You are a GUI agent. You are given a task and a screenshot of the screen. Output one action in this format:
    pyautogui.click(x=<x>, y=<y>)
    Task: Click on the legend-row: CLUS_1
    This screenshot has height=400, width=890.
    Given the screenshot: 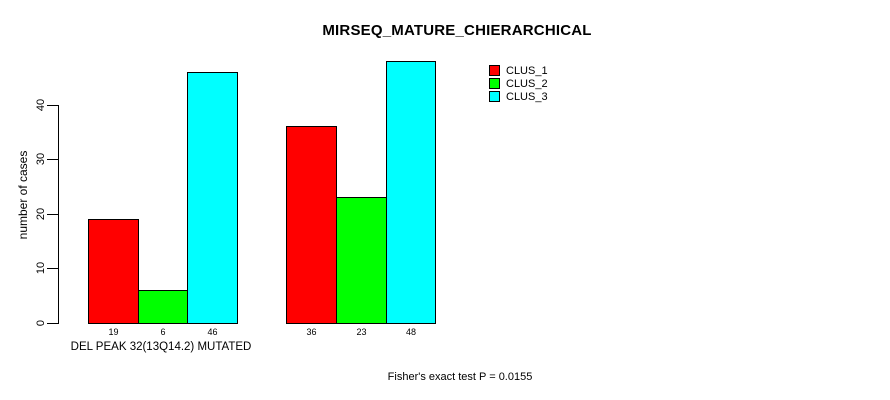 What is the action you would take?
    pyautogui.click(x=518, y=70)
    